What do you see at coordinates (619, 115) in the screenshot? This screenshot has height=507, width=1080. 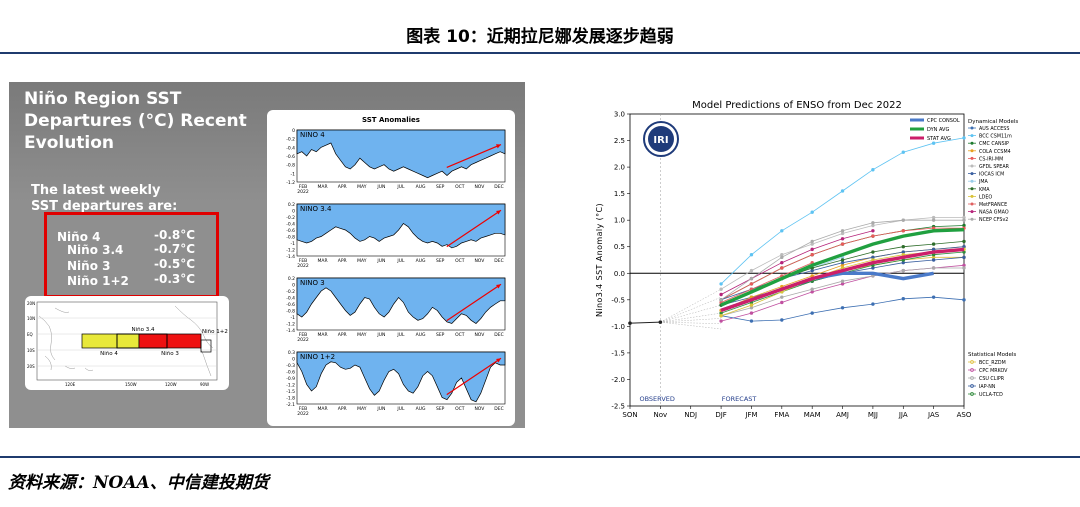 I see `y-tick-label: 3.0` at bounding box center [619, 115].